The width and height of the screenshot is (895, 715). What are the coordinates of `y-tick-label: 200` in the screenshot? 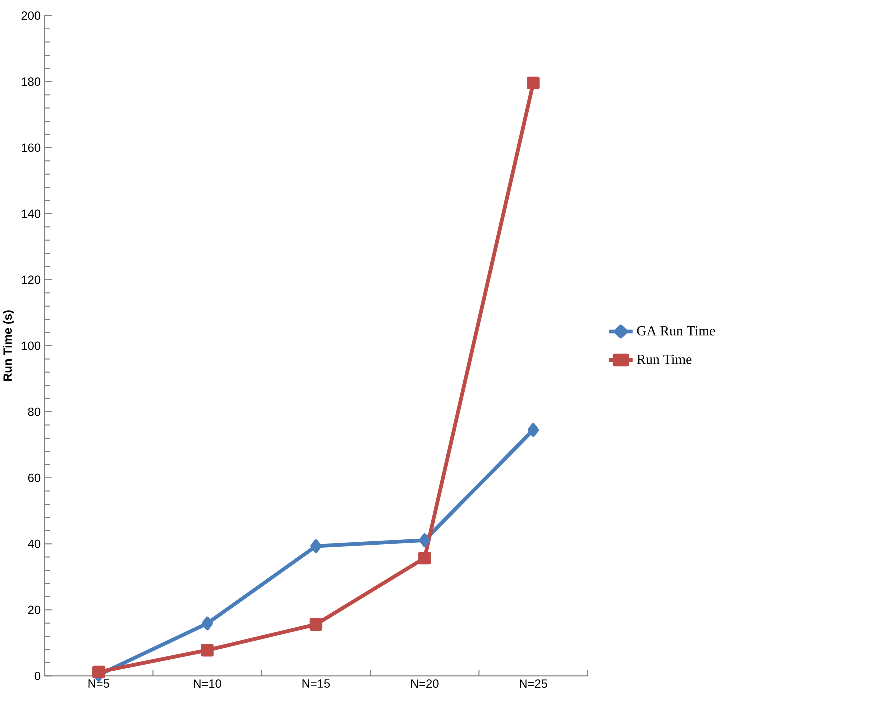 It's located at (31, 16).